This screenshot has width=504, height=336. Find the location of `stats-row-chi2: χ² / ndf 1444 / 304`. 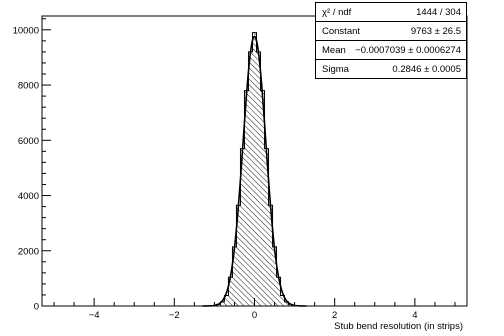

stats-row-chi2: χ² / ndf 1444 / 304 is located at coordinates (391, 12).